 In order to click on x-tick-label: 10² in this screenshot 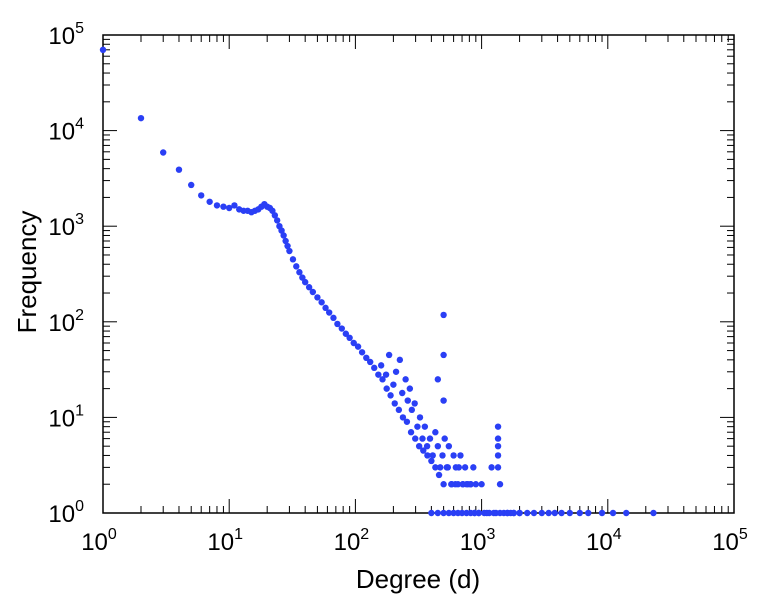, I will do `click(352, 541)`.